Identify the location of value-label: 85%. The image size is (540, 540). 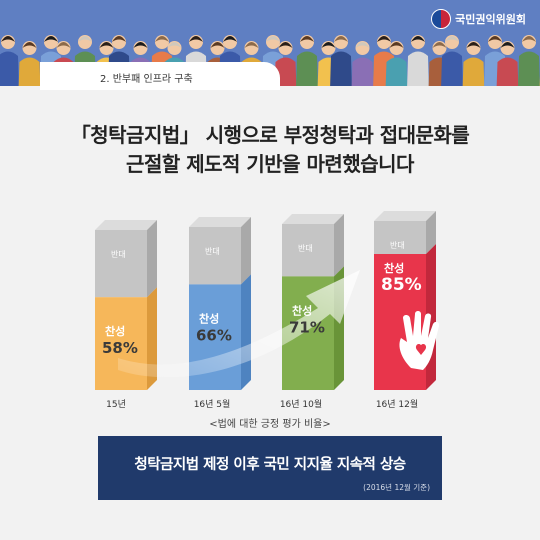
(401, 285).